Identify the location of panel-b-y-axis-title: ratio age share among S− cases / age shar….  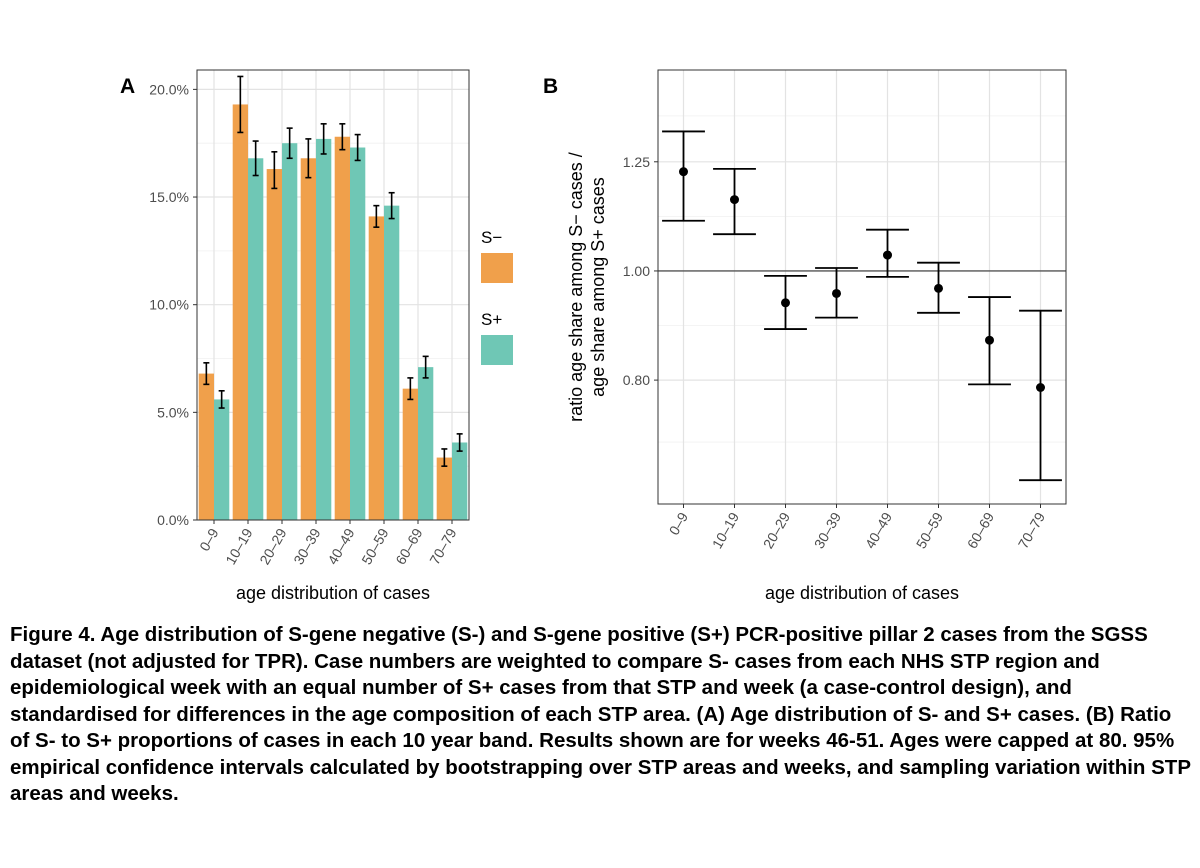
(587, 287).